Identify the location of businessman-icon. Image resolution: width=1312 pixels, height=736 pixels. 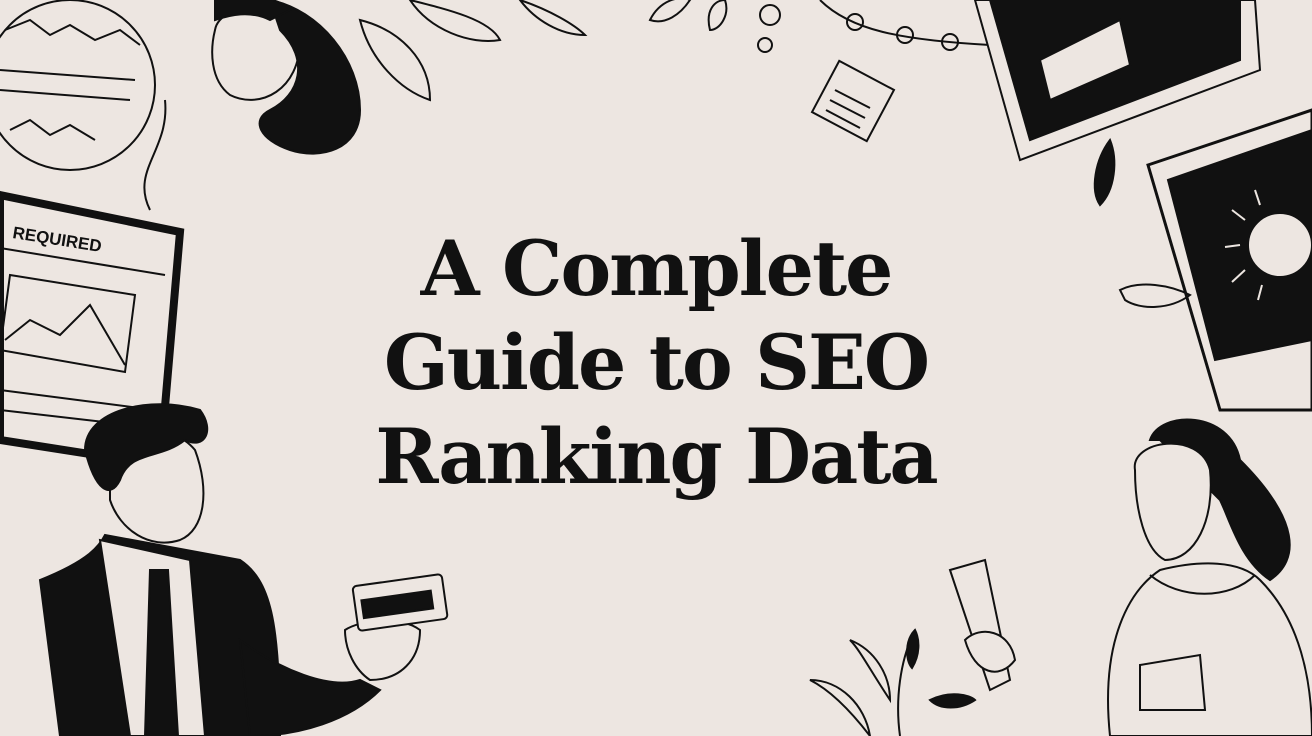
(243, 569).